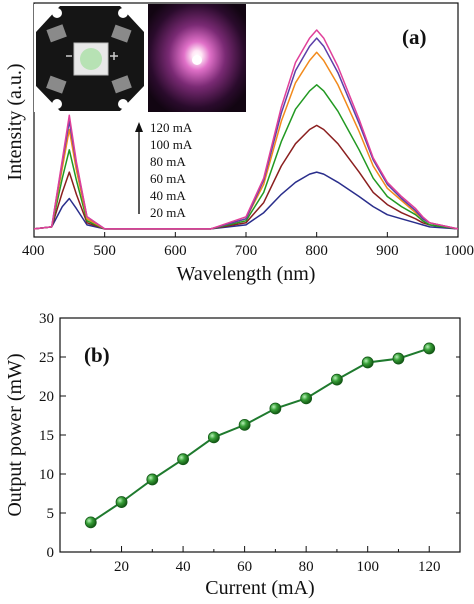  I want to click on legend-entry-100ma: 100 mA, so click(171, 144).